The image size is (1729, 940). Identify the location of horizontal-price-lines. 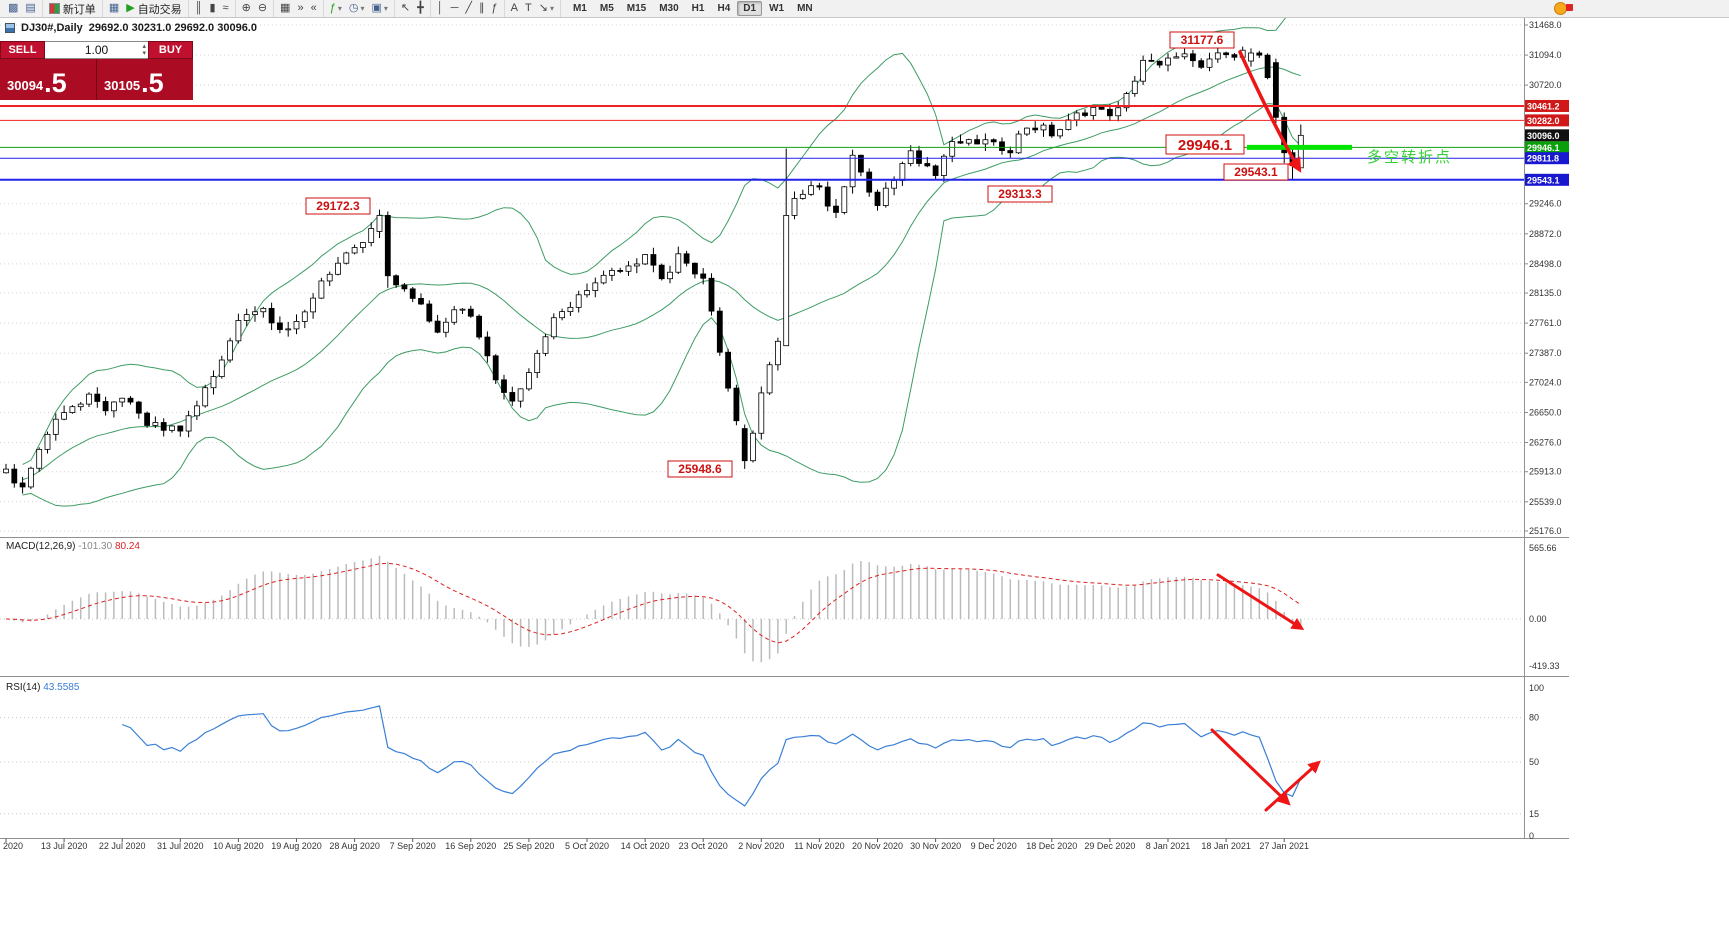
(762, 142).